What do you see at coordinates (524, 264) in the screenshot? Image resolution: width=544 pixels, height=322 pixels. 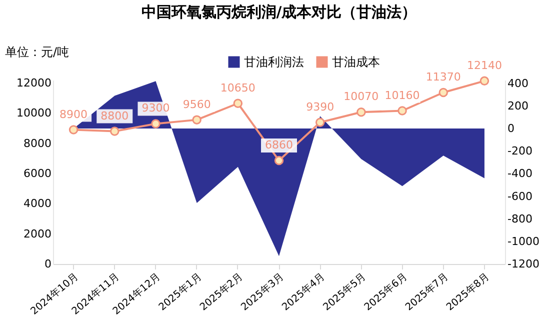 I see `y2-tick-label: -1200` at bounding box center [524, 264].